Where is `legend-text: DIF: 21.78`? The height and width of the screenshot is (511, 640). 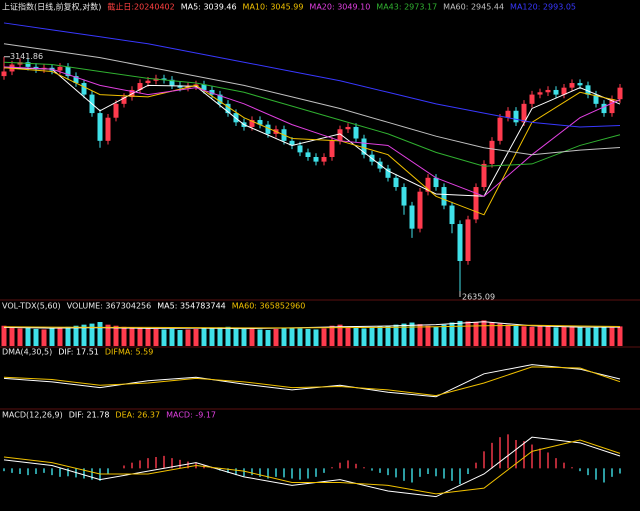
legend-text: DIF: 21.78 is located at coordinates (89, 415).